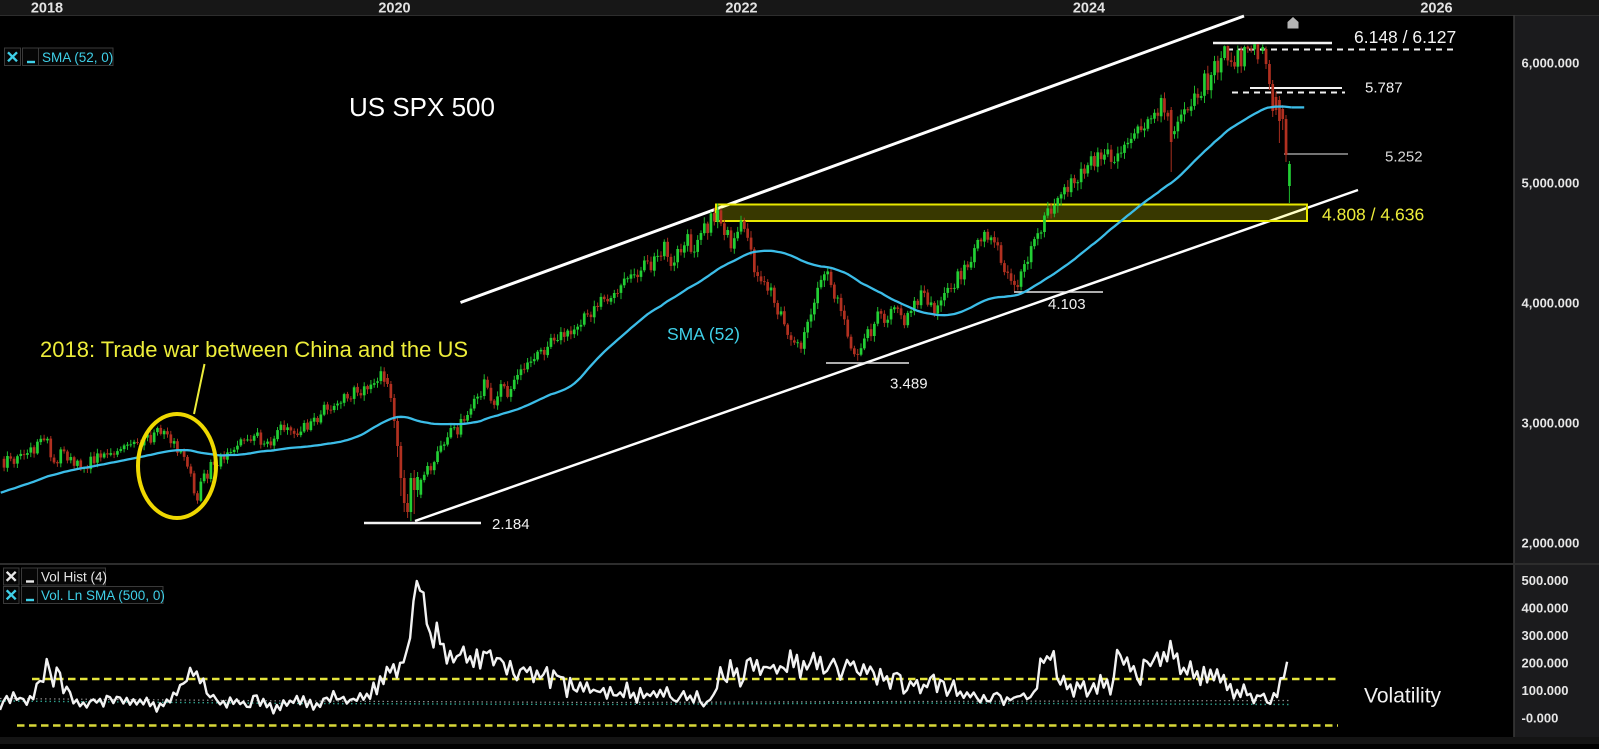 The image size is (1599, 749). Describe the element at coordinates (103, 595) in the screenshot. I see `svg-text: Vol. Ln SMA (500, 0)` at that location.